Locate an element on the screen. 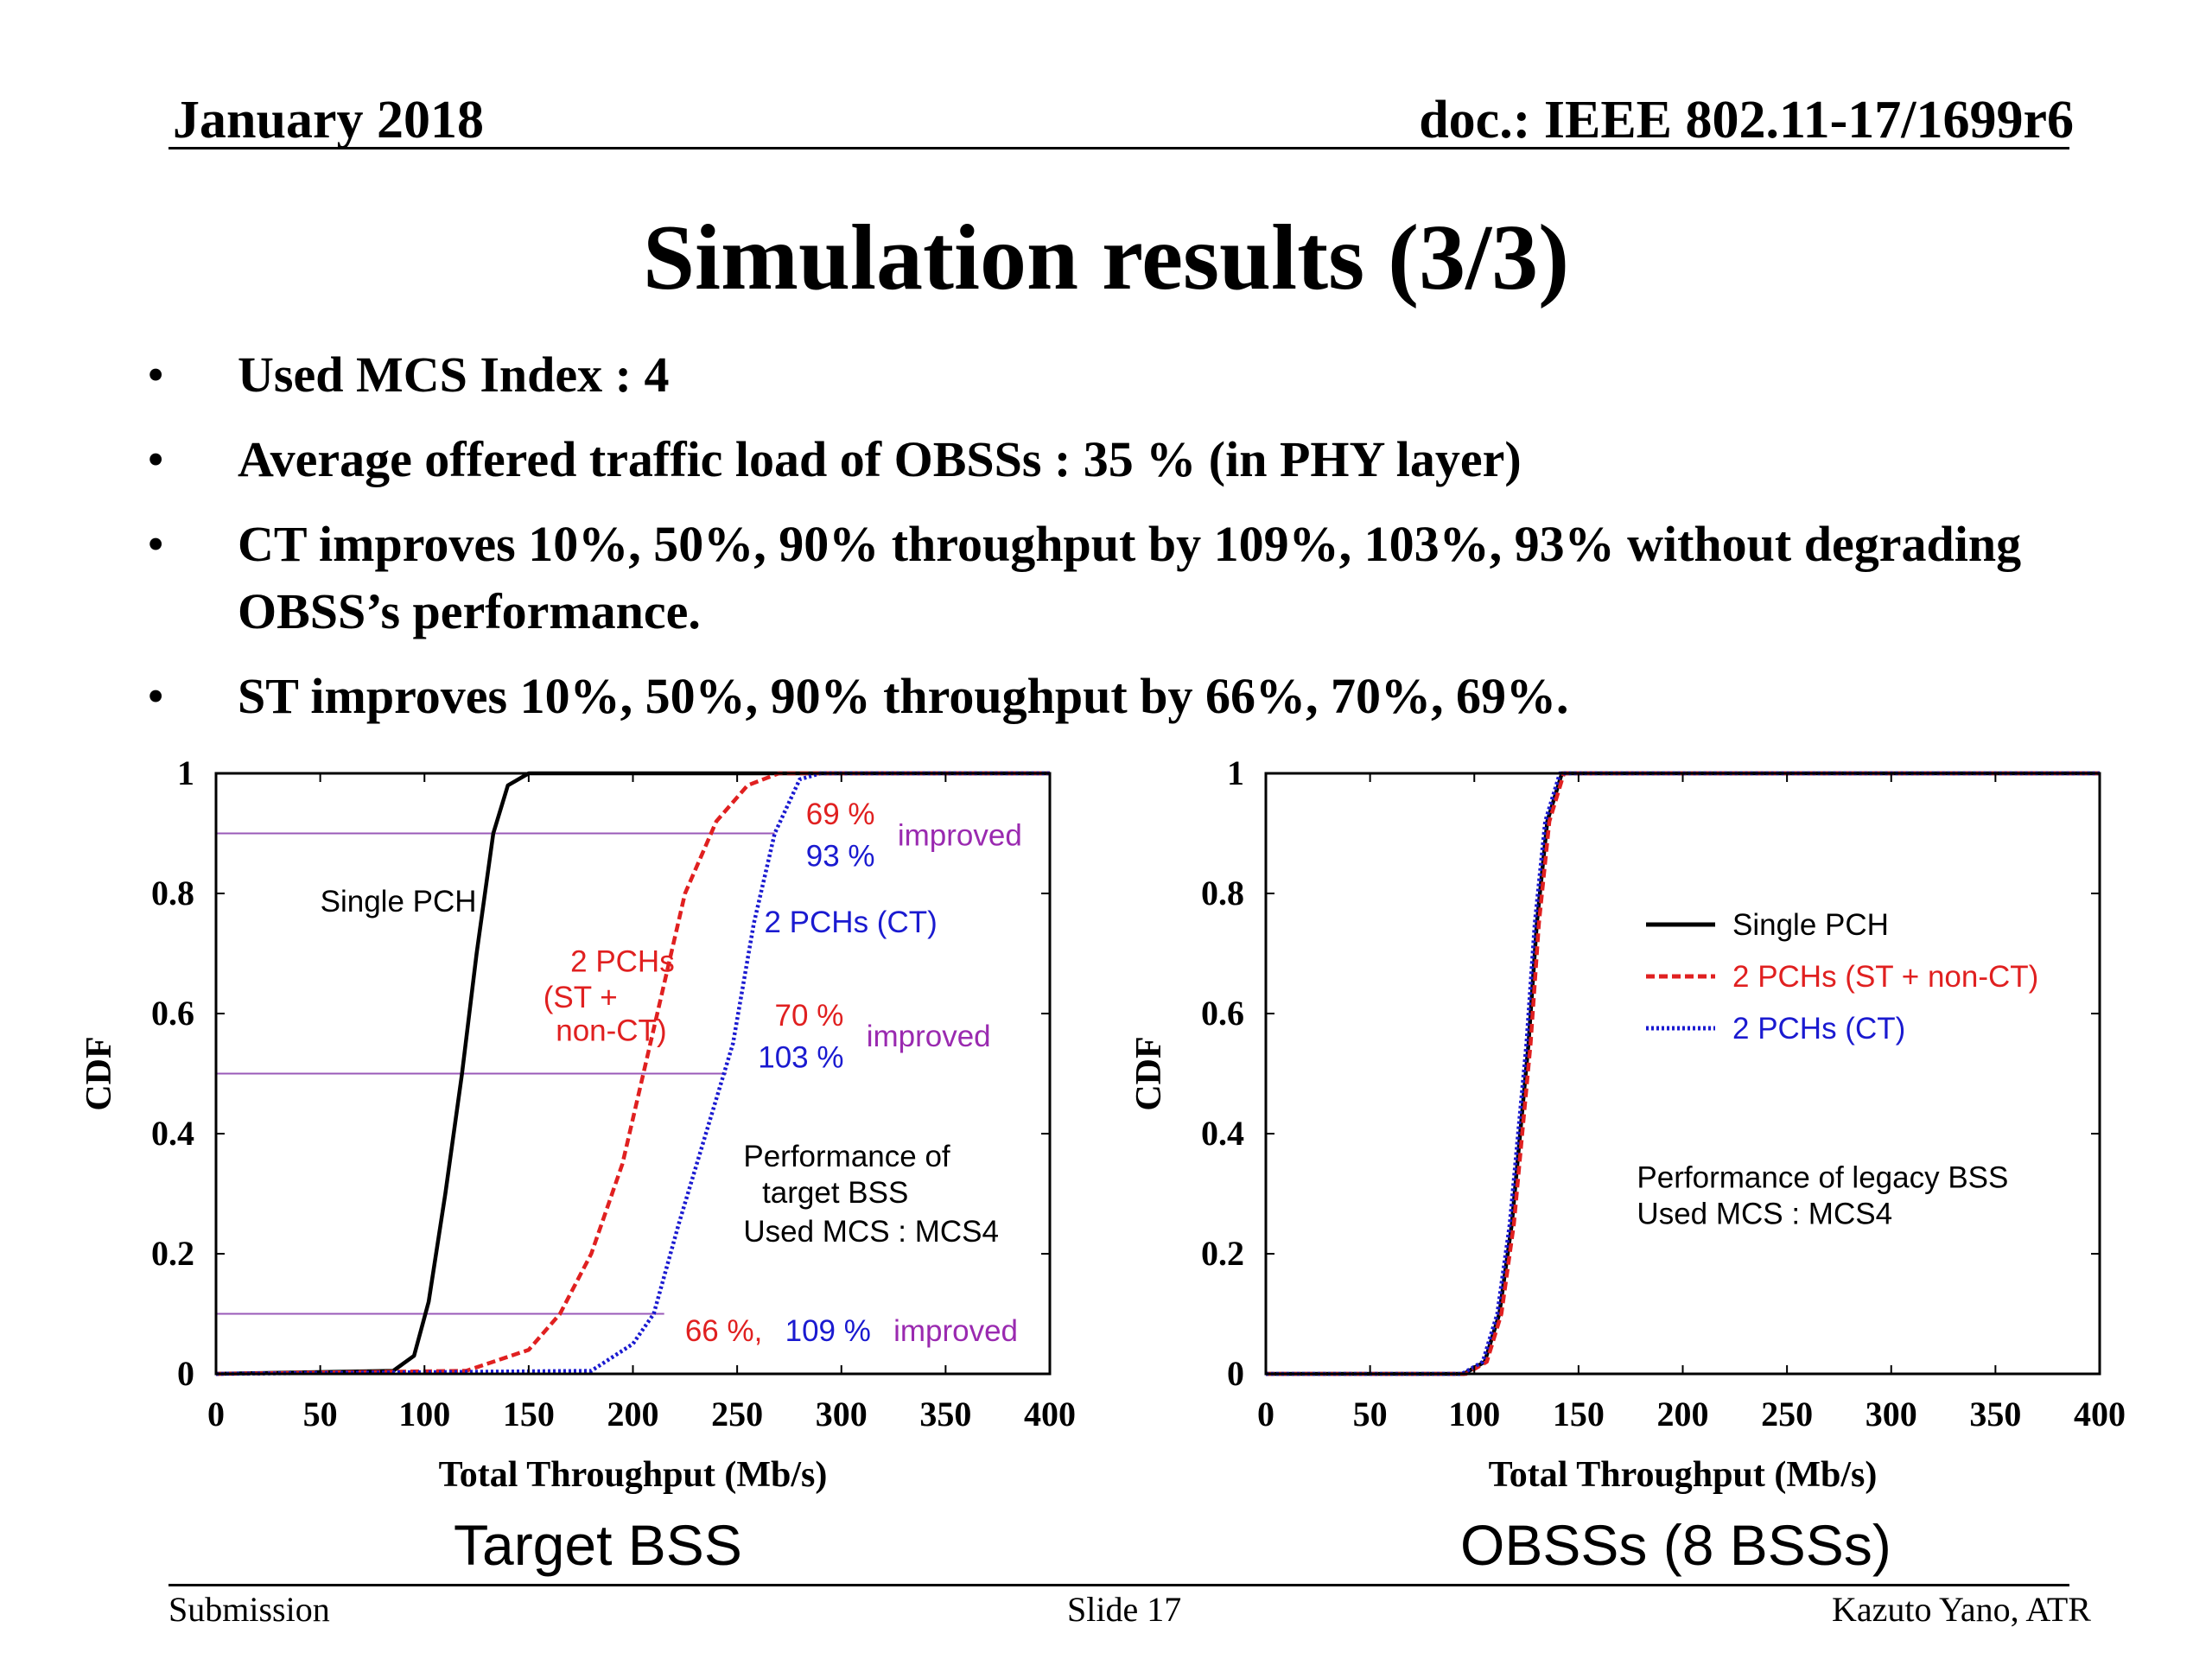  plot-frame is located at coordinates (1682, 1074).